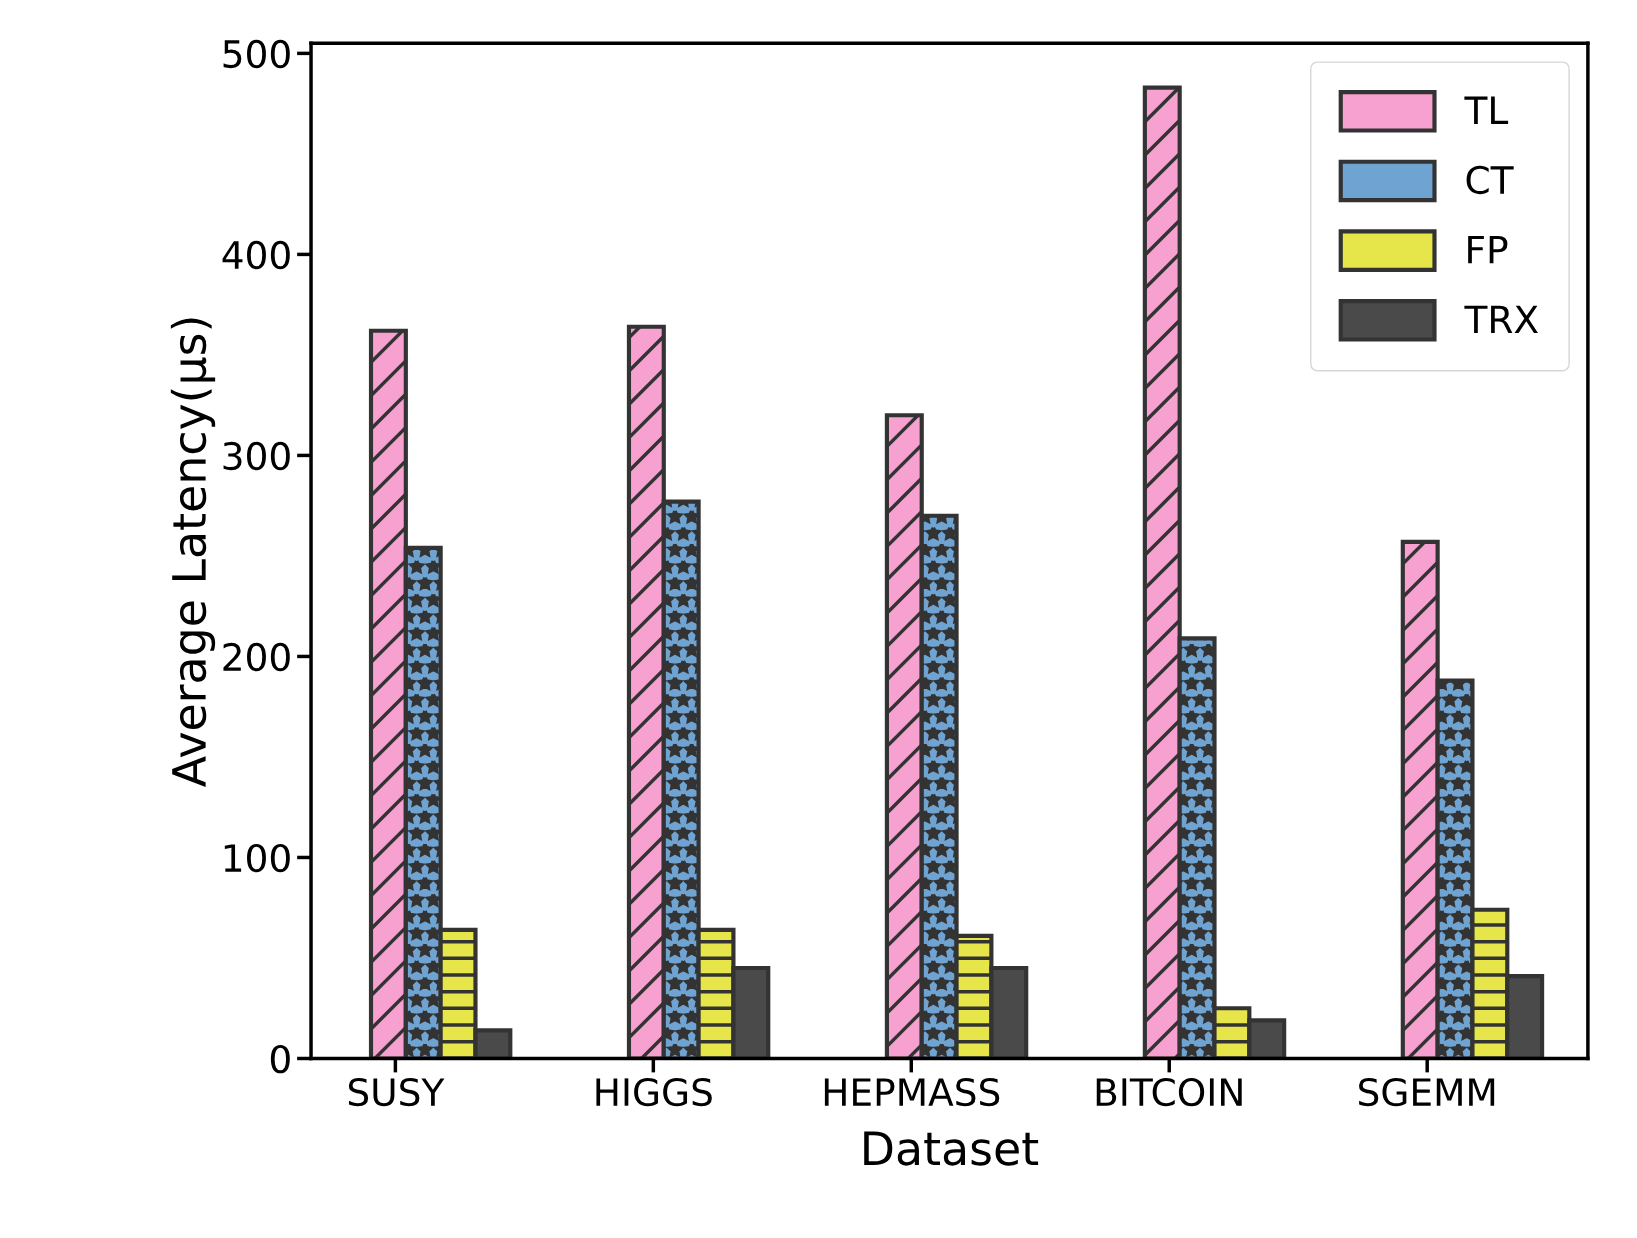  Describe the element at coordinates (396, 1092) in the screenshot. I see `x-tick-label: SUSY` at that location.